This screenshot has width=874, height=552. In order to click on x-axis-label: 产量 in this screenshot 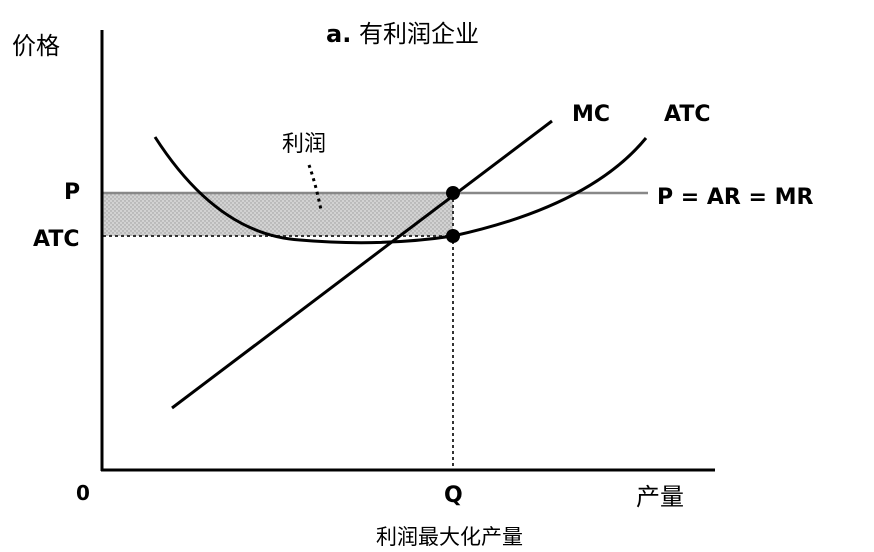, I will do `click(660, 497)`.